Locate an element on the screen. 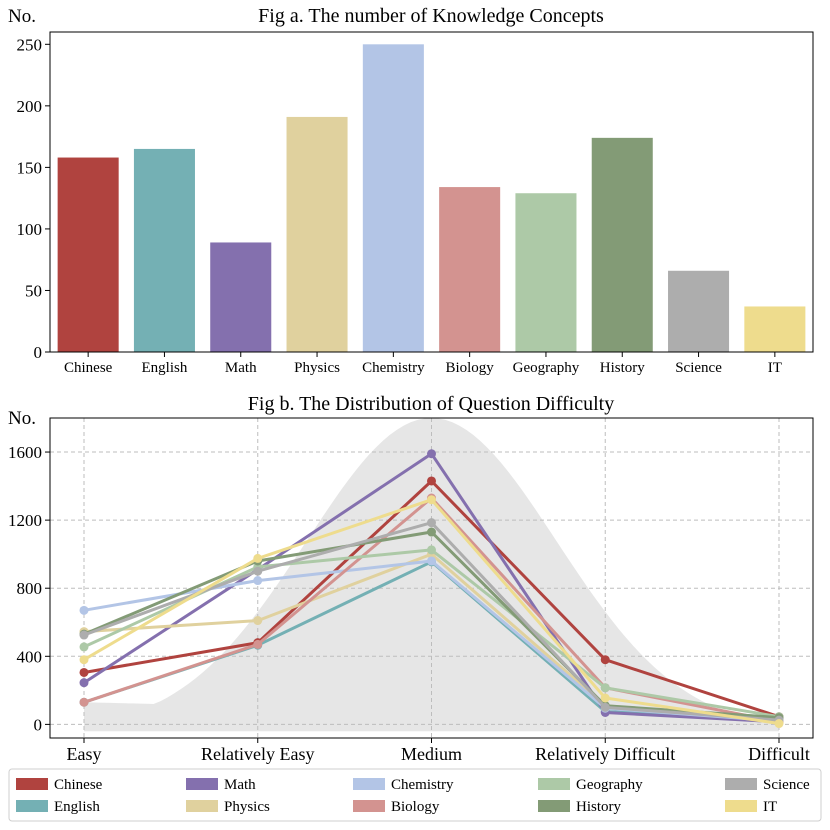 The width and height of the screenshot is (830, 830). y-tick-label: 200 is located at coordinates (30, 106).